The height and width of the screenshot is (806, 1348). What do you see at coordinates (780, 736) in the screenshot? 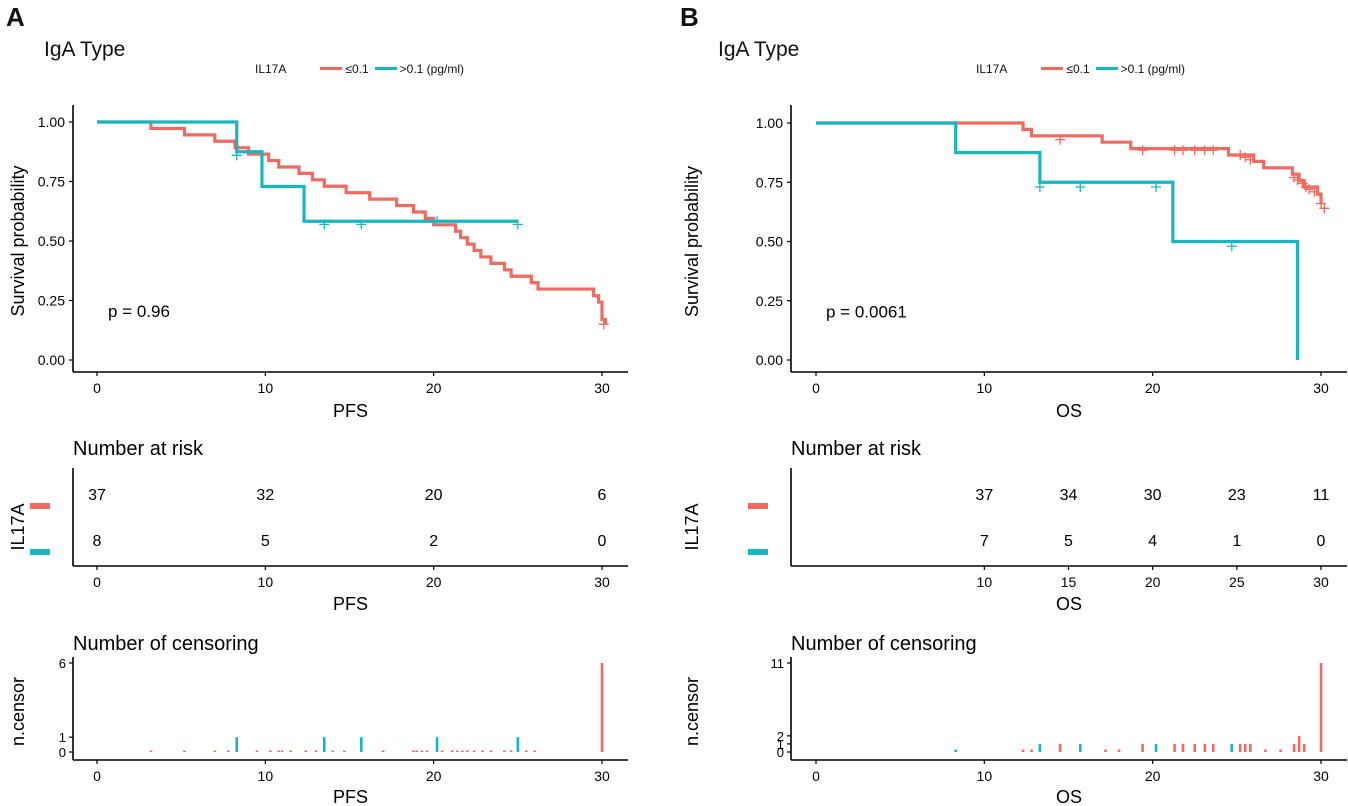
I see `censor-y-tick-label: 2` at bounding box center [780, 736].